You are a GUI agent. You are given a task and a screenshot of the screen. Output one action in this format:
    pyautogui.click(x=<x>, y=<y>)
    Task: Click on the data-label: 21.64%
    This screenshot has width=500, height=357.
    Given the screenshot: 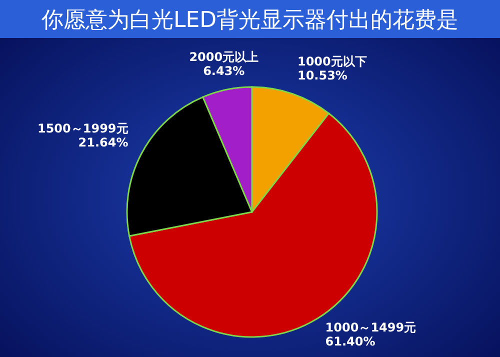 What is the action you would take?
    pyautogui.click(x=103, y=142)
    